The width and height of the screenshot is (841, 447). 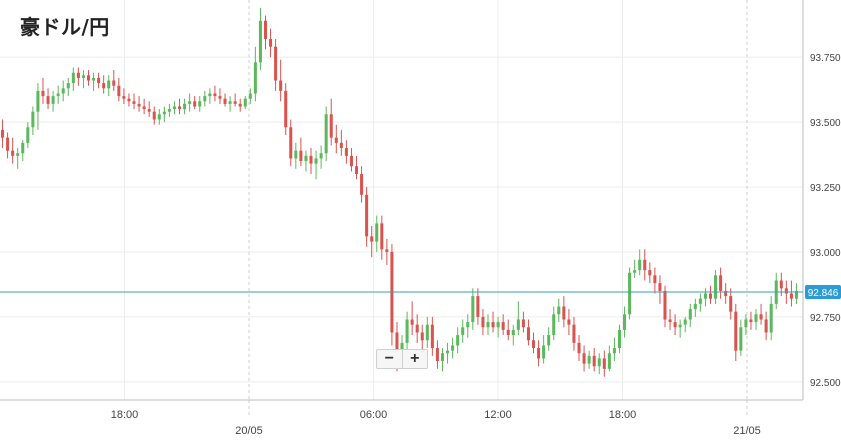 What do you see at coordinates (389, 358) in the screenshot?
I see `zoom-out-button: −` at bounding box center [389, 358].